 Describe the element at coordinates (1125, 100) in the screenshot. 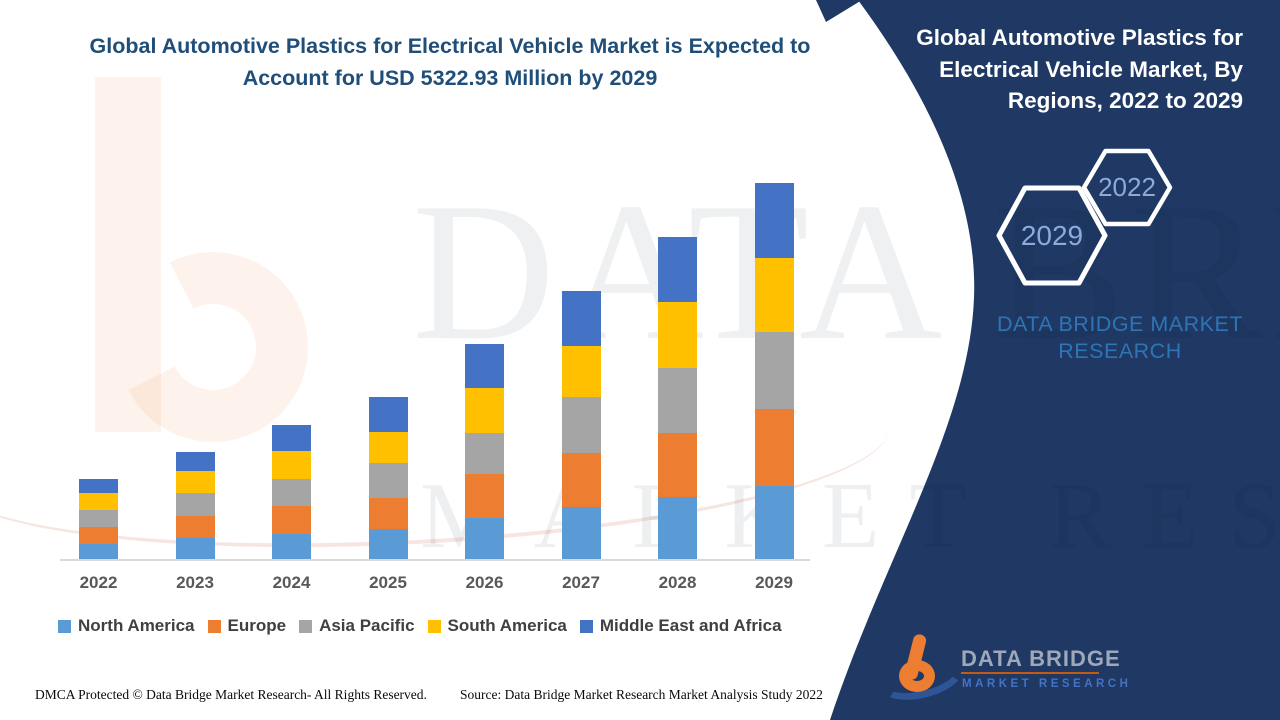

I see `panel-title-line3: Regions, 2022 to 2029` at that location.